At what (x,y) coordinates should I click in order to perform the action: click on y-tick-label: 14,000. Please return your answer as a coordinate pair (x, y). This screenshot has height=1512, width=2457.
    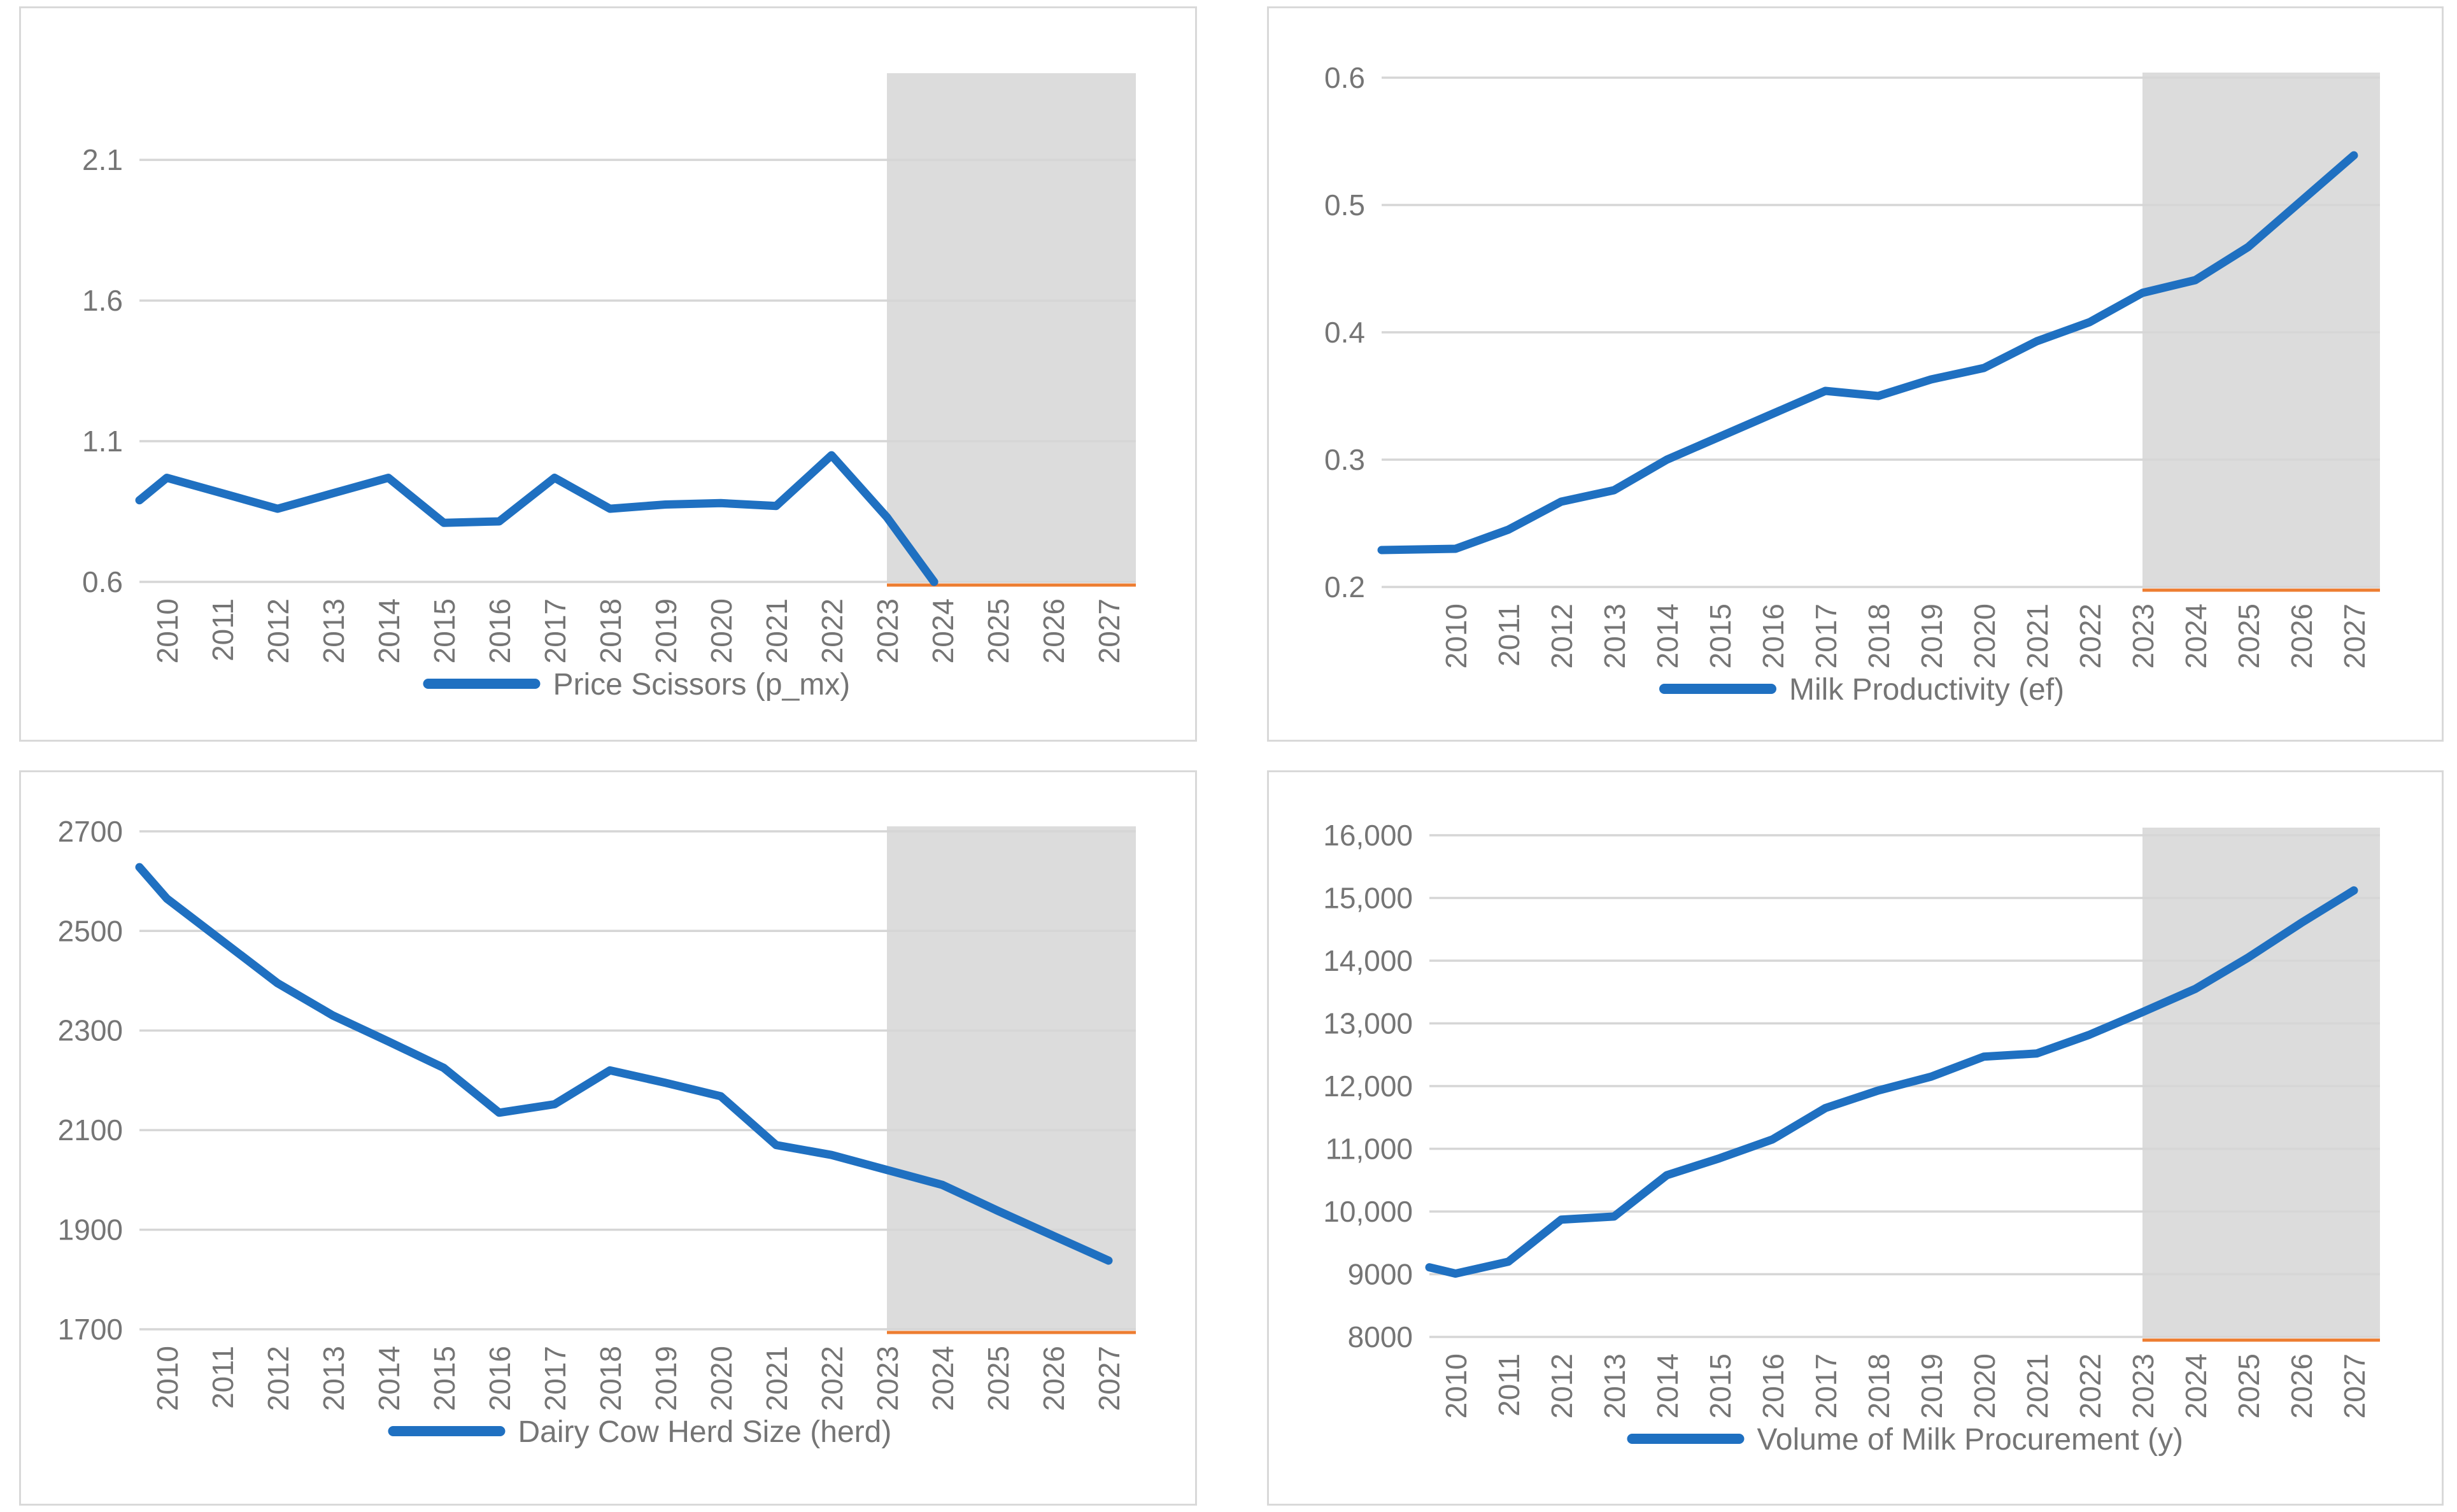
    Looking at the image, I should click on (1368, 960).